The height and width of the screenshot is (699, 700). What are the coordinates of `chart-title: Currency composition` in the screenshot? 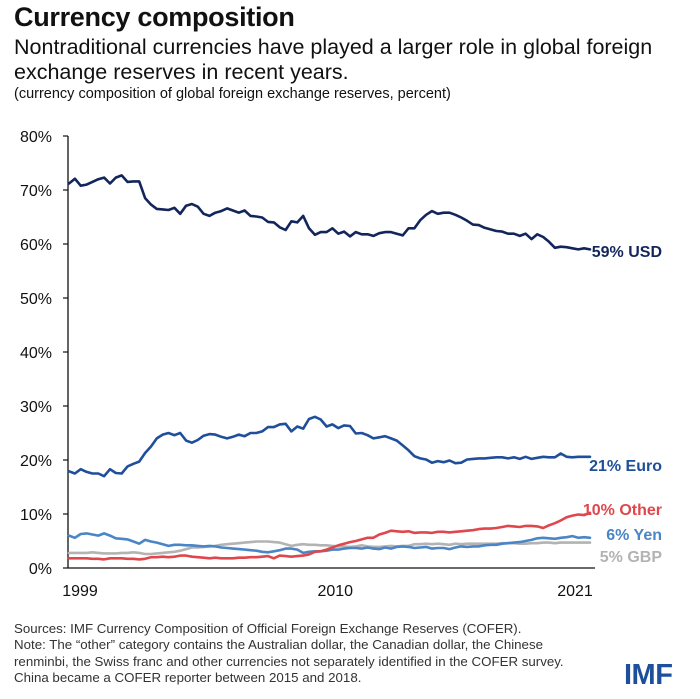 It's located at (154, 17).